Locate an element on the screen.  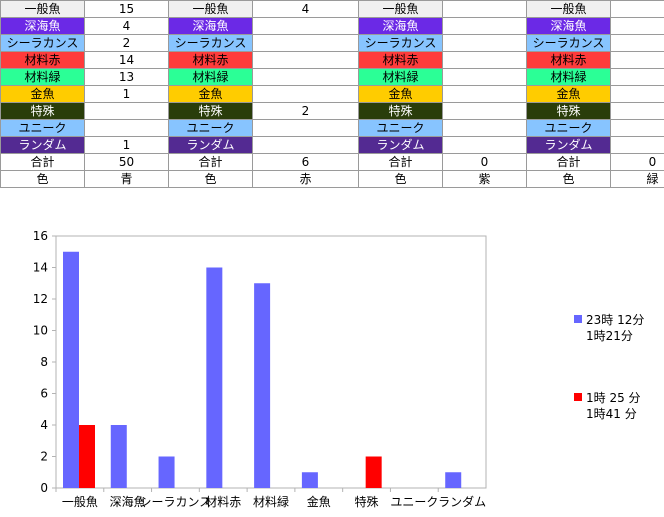
fish-count-cell: 13 is located at coordinates (126, 77).